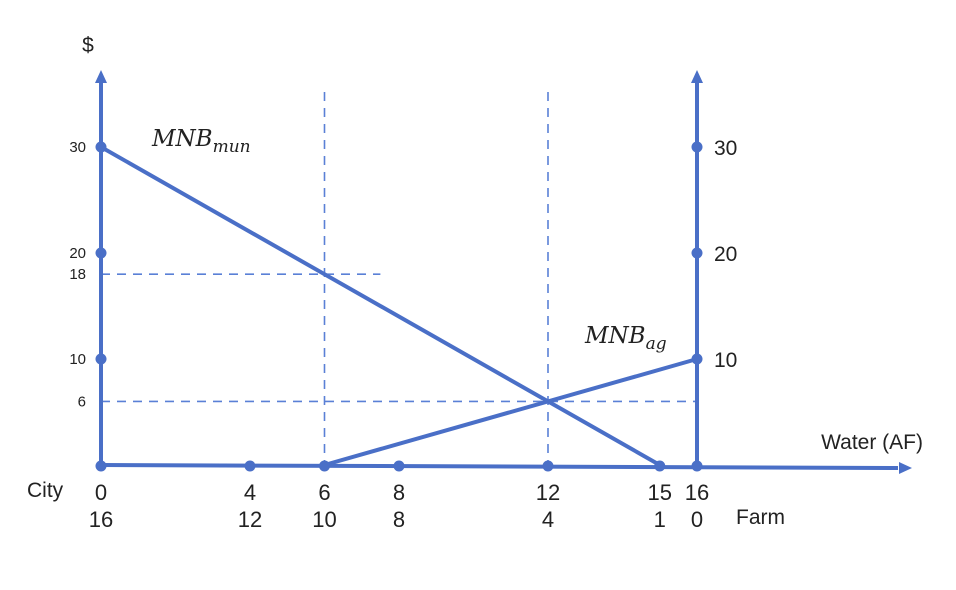 Image resolution: width=956 pixels, height=590 pixels. What do you see at coordinates (232, 147) in the screenshot?
I see `curve-label-subscript: mun` at bounding box center [232, 147].